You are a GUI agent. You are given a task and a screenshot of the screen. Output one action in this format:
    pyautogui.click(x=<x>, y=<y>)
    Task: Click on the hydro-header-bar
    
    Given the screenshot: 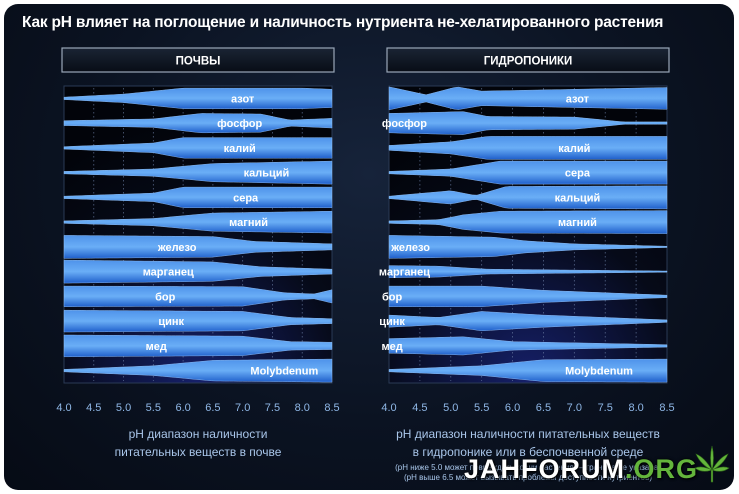 What is the action you would take?
    pyautogui.click(x=528, y=60)
    